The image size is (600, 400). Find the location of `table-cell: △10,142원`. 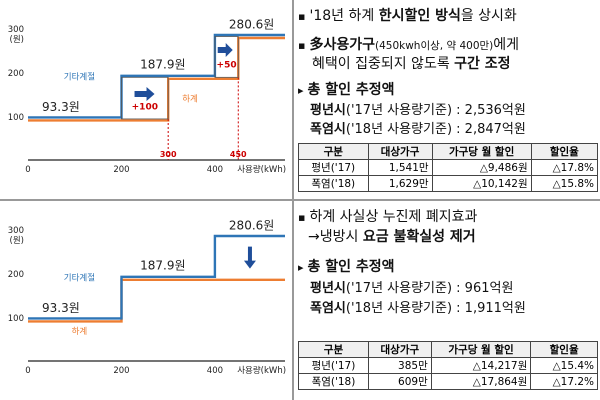

table-cell: △10,142원 is located at coordinates (481, 183).